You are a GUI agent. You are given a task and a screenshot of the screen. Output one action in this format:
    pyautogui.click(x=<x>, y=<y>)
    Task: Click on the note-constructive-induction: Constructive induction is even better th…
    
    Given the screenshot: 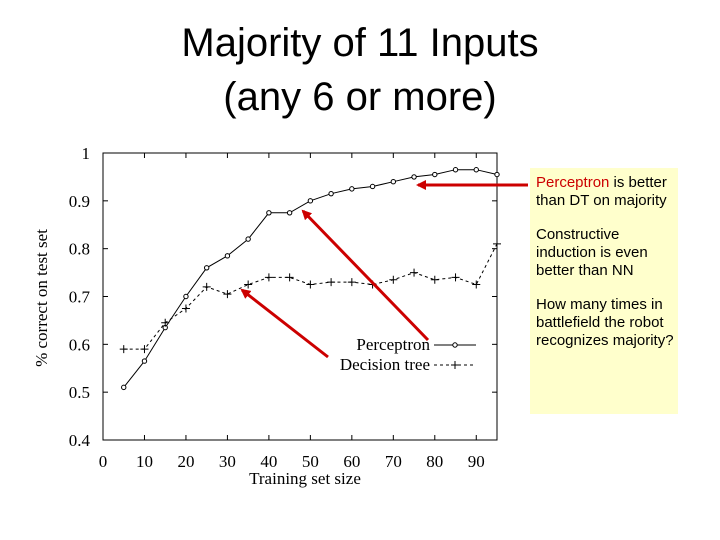 What is the action you would take?
    pyautogui.click(x=592, y=252)
    